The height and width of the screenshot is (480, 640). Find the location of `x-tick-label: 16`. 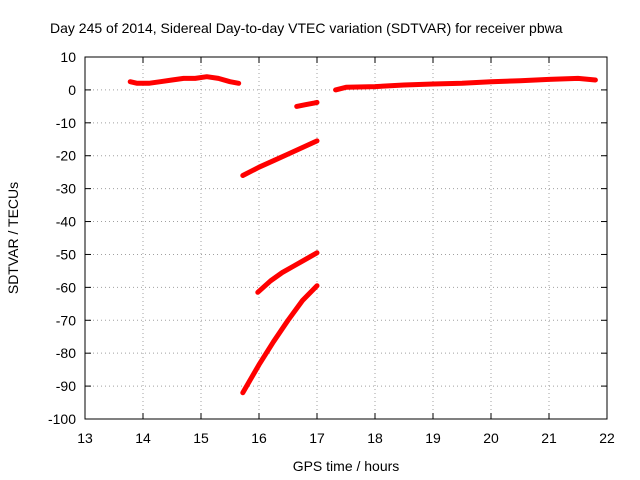

x-tick-label: 16 is located at coordinates (259, 438).